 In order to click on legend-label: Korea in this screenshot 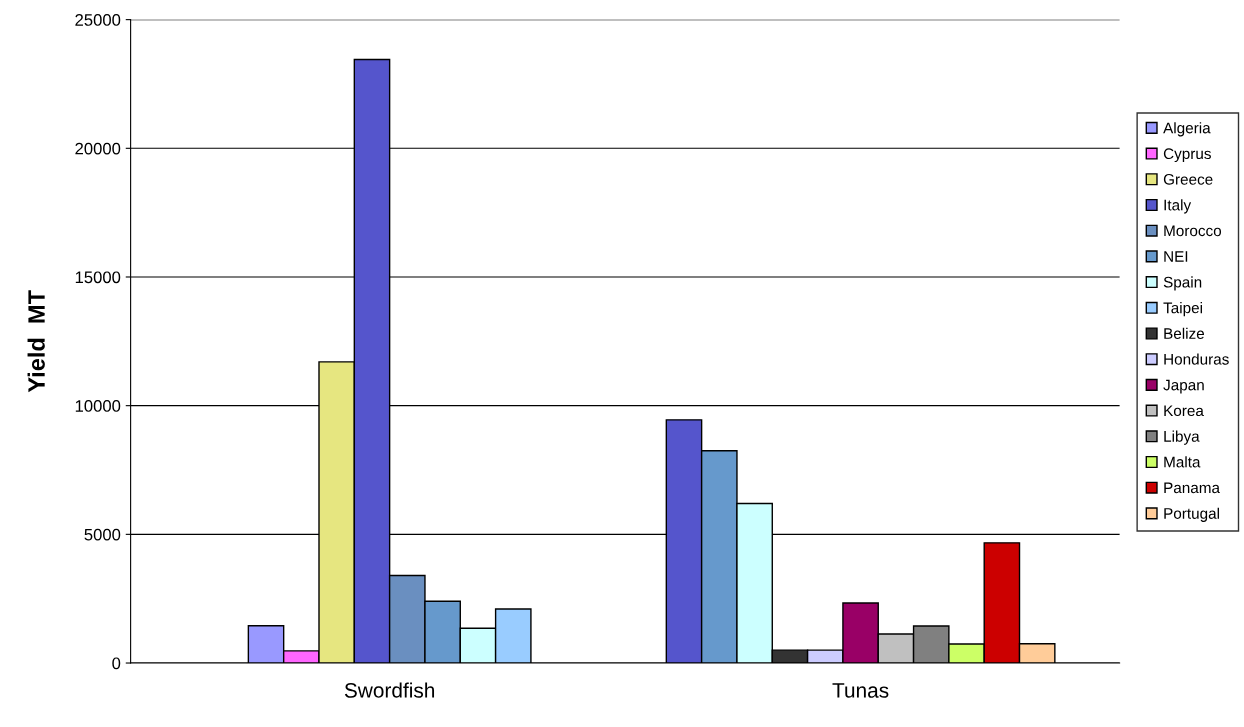, I will do `click(1184, 411)`.